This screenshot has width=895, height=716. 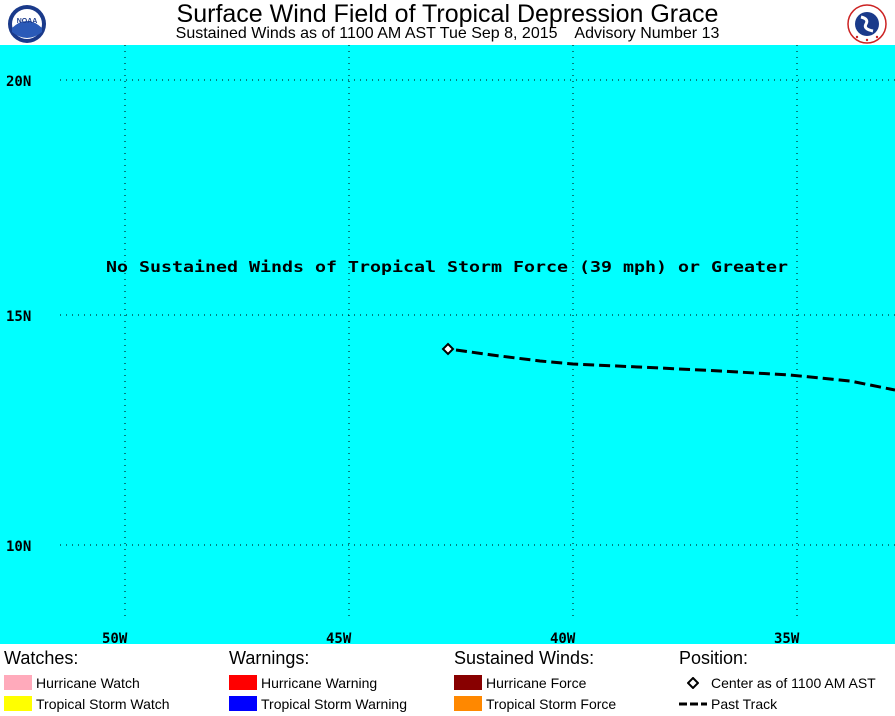 What do you see at coordinates (339, 637) in the screenshot?
I see `longitude-label-45w: 45W` at bounding box center [339, 637].